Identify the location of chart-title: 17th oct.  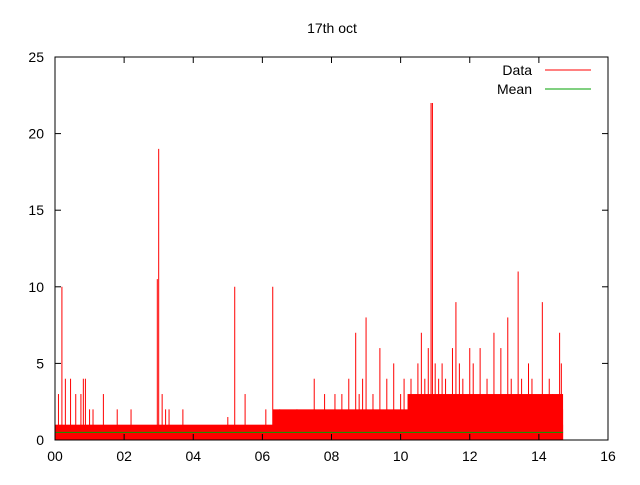
(332, 28).